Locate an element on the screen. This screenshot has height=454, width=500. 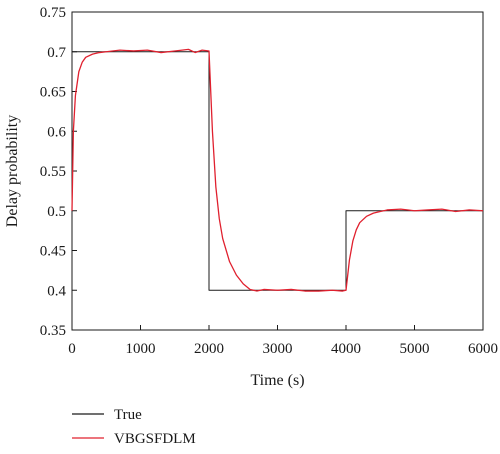
x-tick-label: 0 is located at coordinates (72, 349).